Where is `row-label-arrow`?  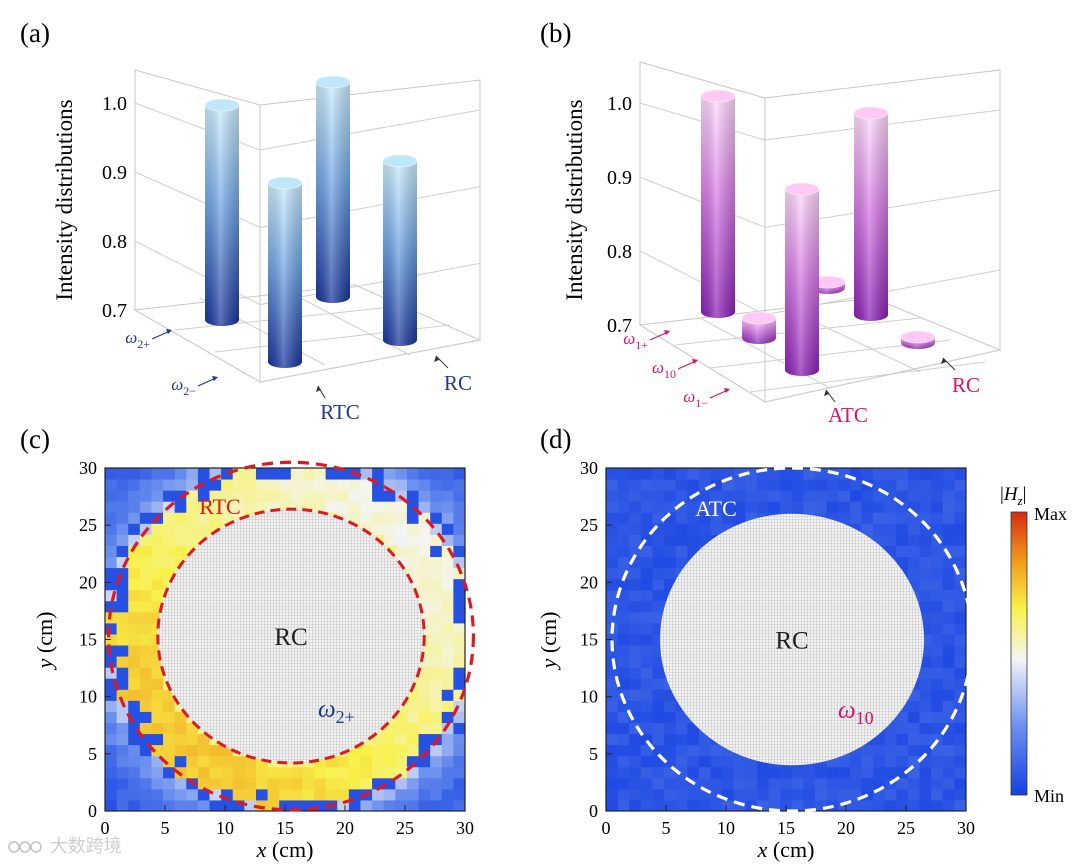 row-label-arrow is located at coordinates (161, 335).